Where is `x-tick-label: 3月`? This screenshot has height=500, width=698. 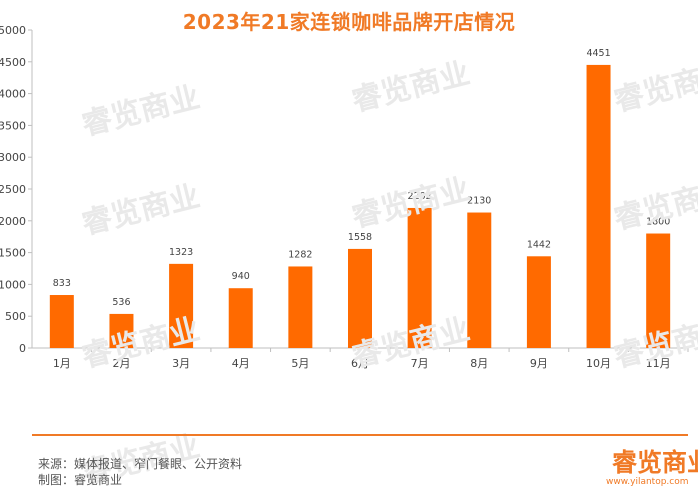 x-tick-label: 3月 is located at coordinates (181, 363).